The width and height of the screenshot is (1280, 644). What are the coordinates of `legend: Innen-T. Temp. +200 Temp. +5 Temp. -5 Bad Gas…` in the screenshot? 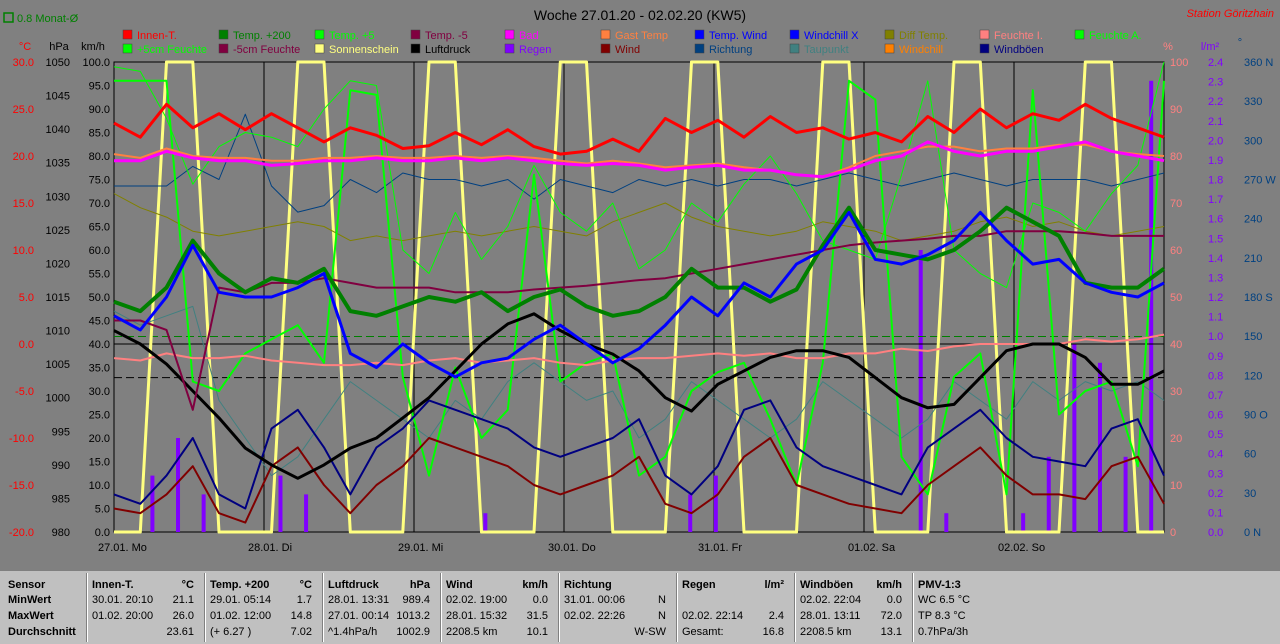 It's located at (632, 42).